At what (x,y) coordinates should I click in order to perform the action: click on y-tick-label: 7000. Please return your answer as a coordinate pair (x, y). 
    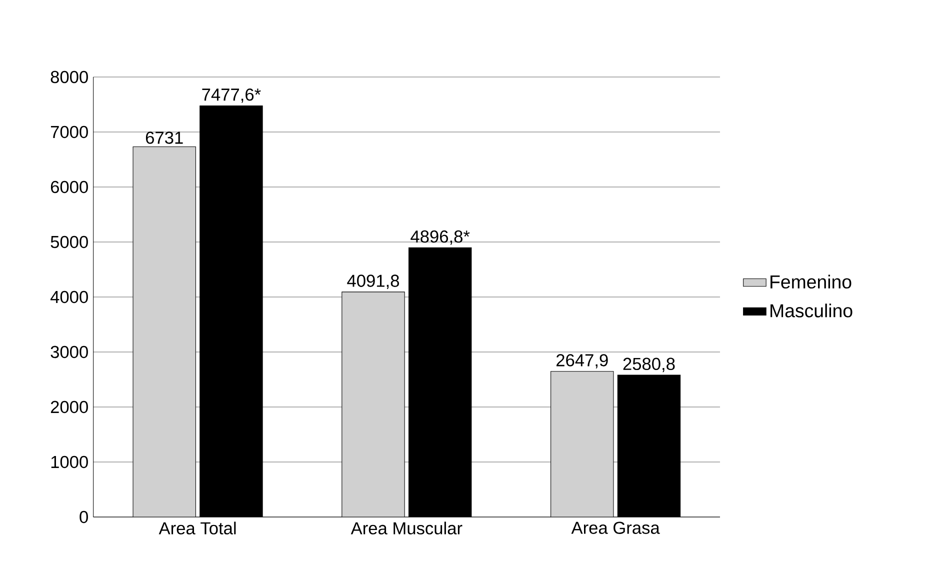
    Looking at the image, I should click on (69, 132).